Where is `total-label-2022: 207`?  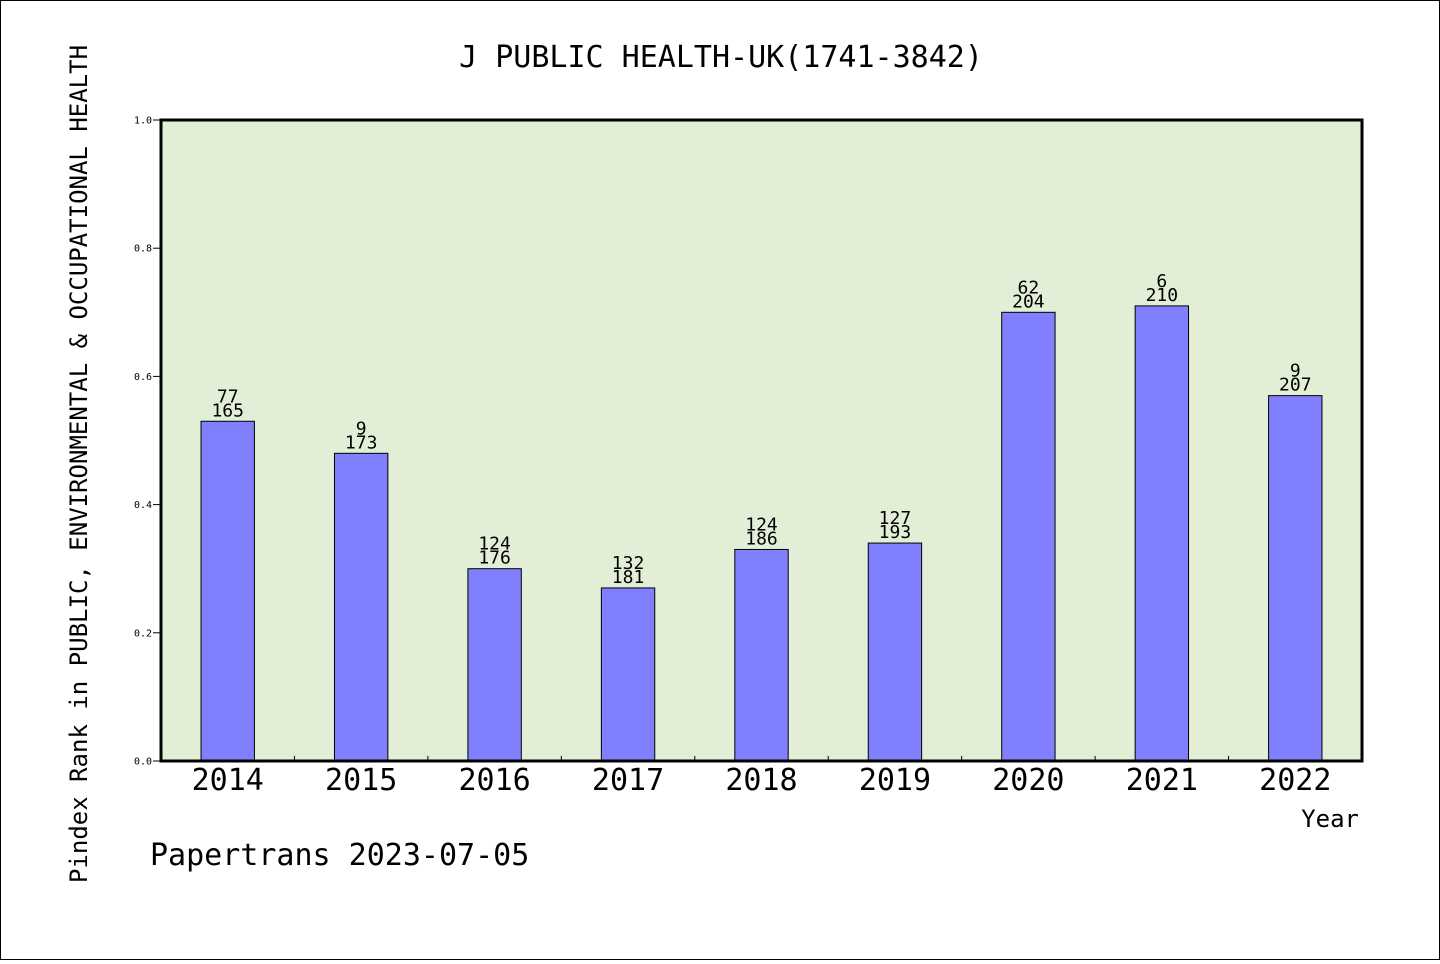 total-label-2022: 207 is located at coordinates (1295, 385).